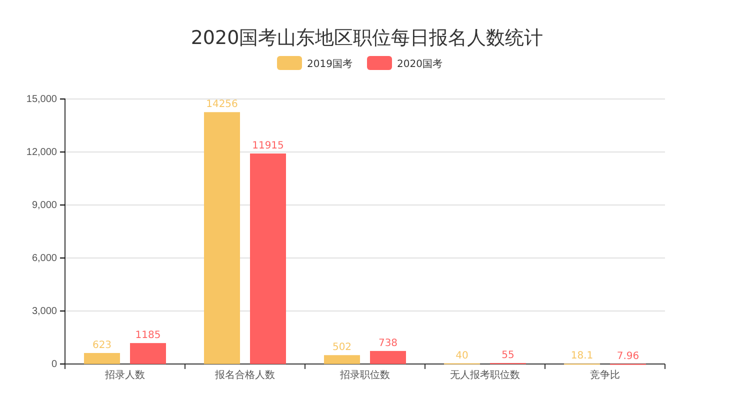 This screenshot has height=407, width=734. I want to click on data-label: 623, so click(102, 345).